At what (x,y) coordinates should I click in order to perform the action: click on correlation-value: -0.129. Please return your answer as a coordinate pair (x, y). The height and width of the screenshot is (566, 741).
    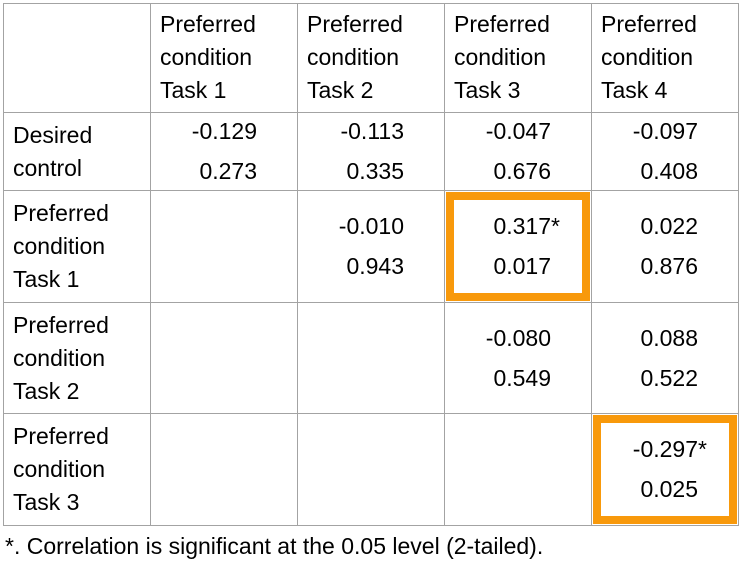
    Looking at the image, I should click on (224, 131).